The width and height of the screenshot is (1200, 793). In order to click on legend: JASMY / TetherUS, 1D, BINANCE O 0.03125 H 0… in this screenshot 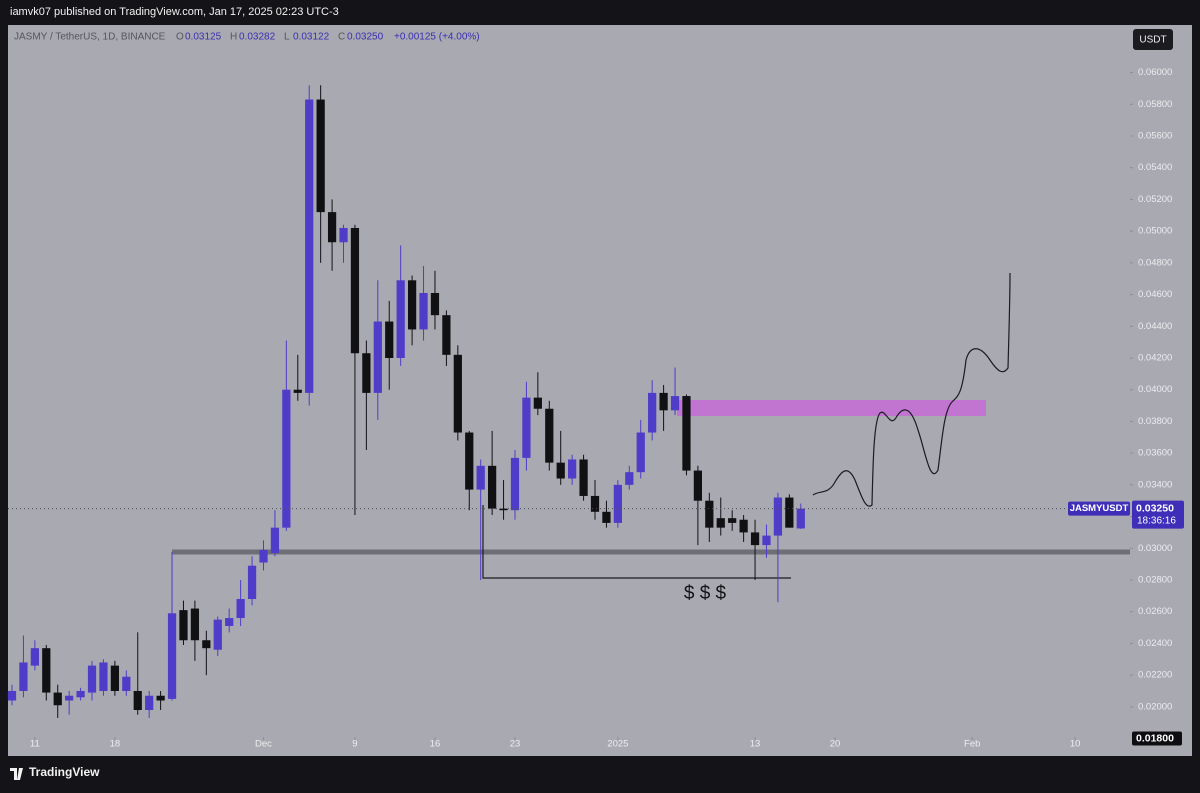, I will do `click(247, 37)`.